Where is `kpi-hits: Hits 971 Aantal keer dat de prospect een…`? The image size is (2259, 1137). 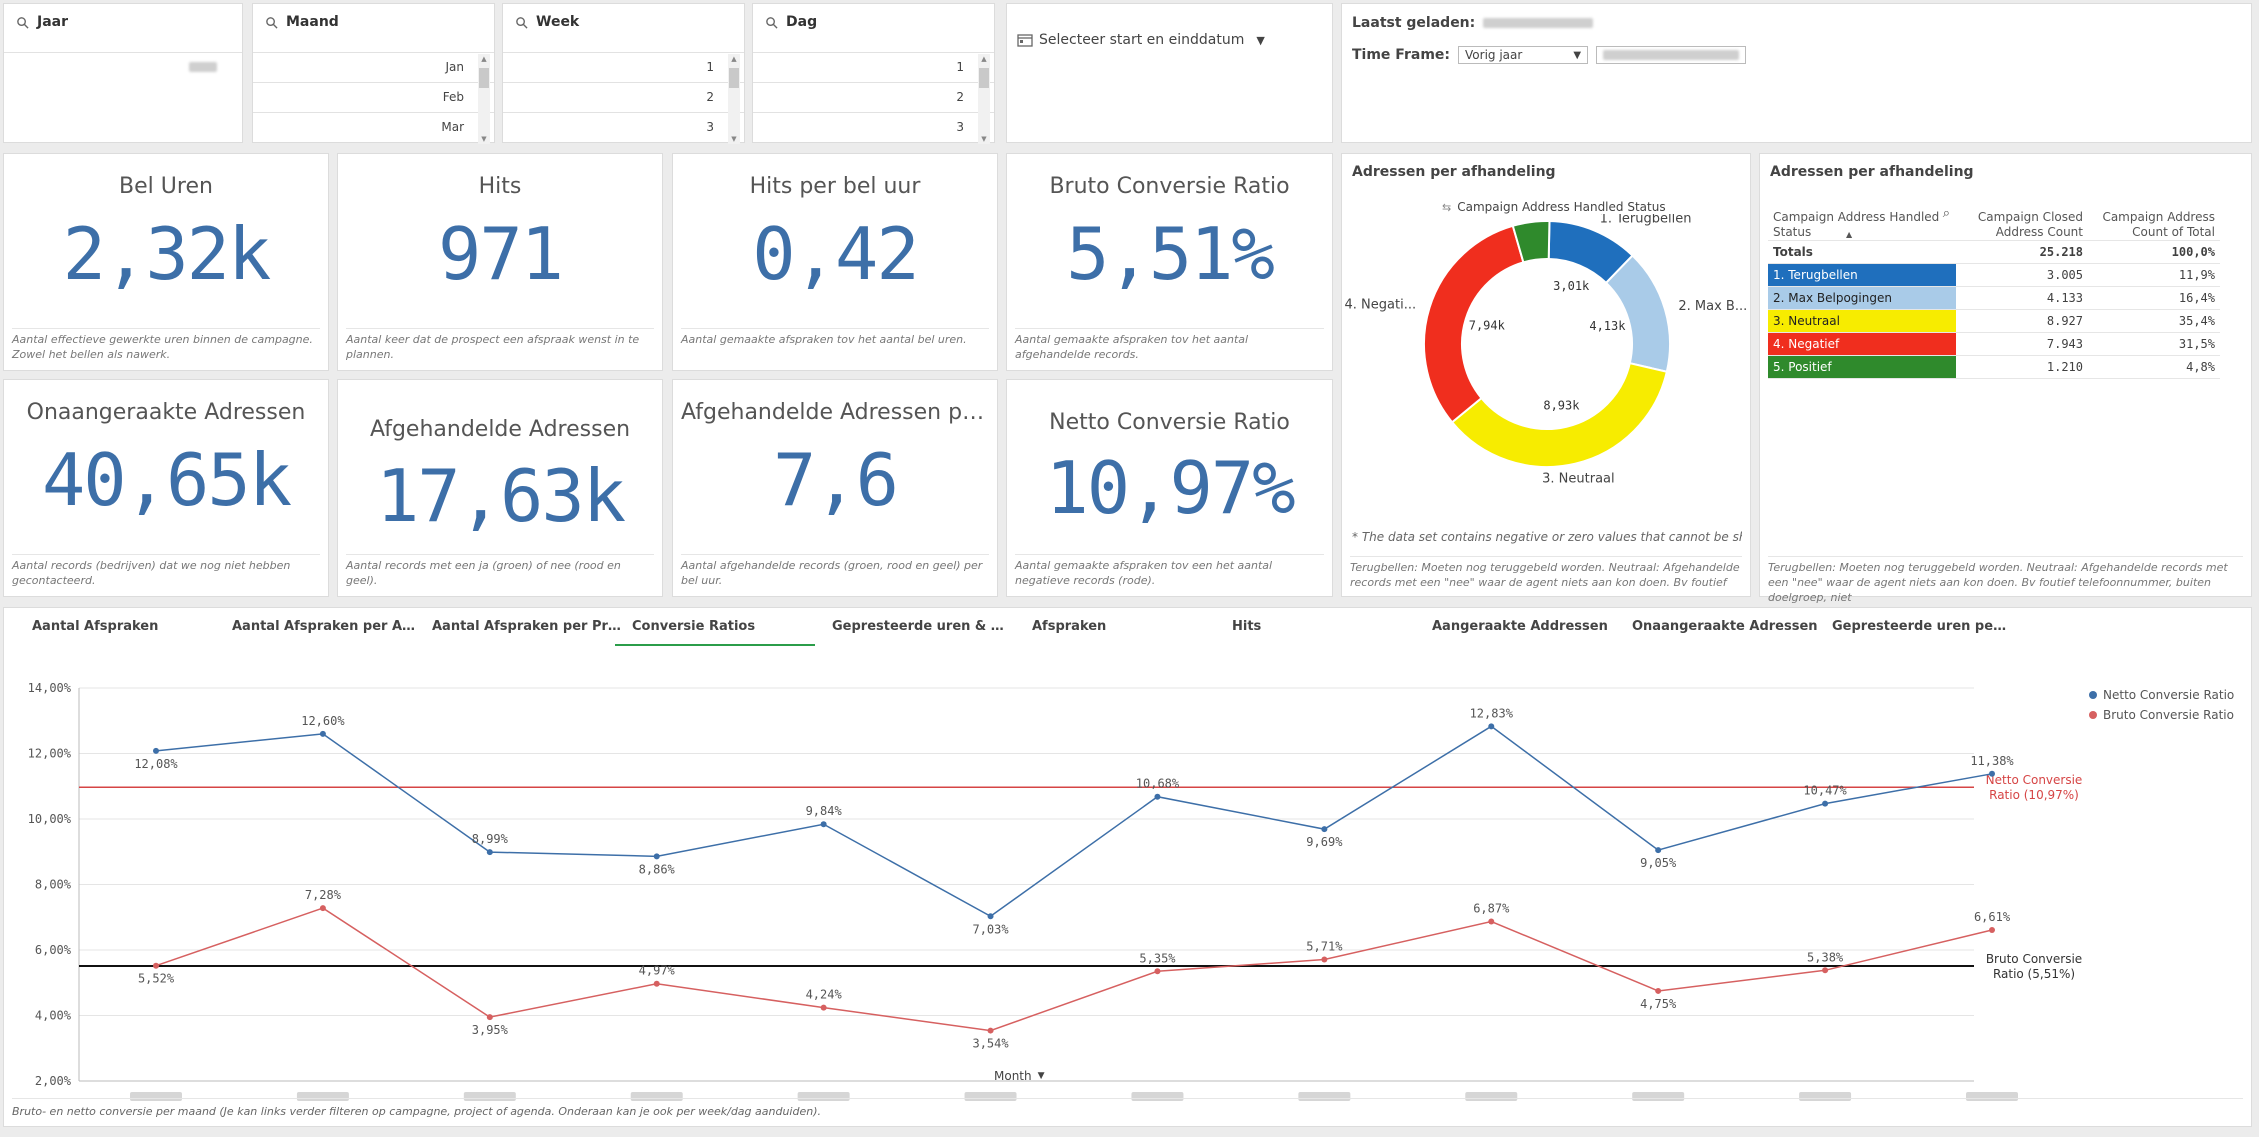 kpi-hits: Hits 971 Aantal keer dat de prospect een… is located at coordinates (500, 262).